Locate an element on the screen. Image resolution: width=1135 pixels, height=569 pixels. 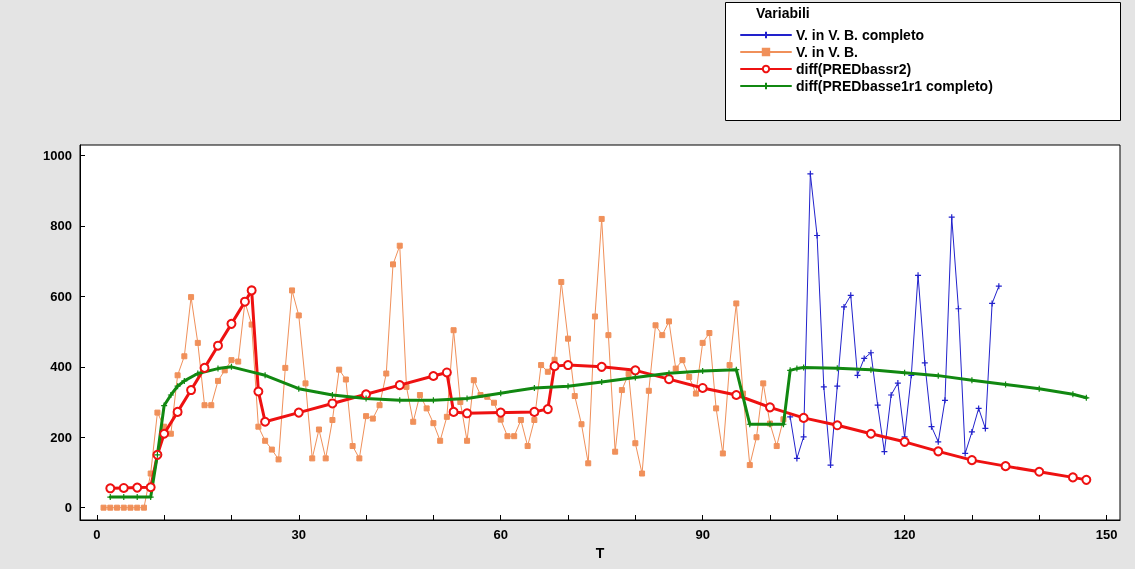
x-tick-label: 0 is located at coordinates (97, 534).